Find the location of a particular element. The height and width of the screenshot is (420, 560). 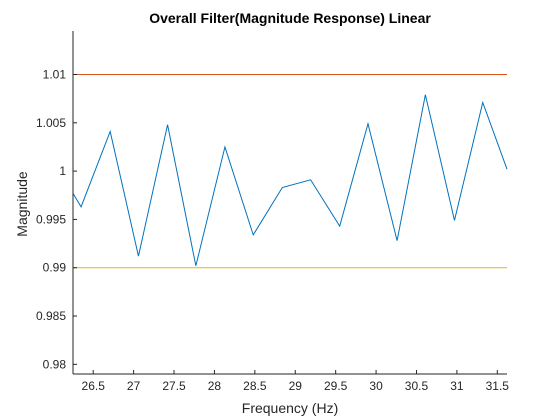

x-tick-label: 28.5 is located at coordinates (255, 386).